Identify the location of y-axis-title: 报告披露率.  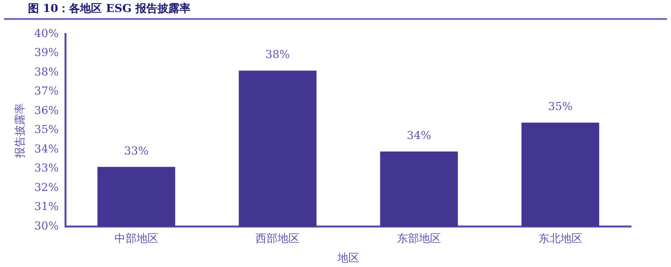
(19, 130).